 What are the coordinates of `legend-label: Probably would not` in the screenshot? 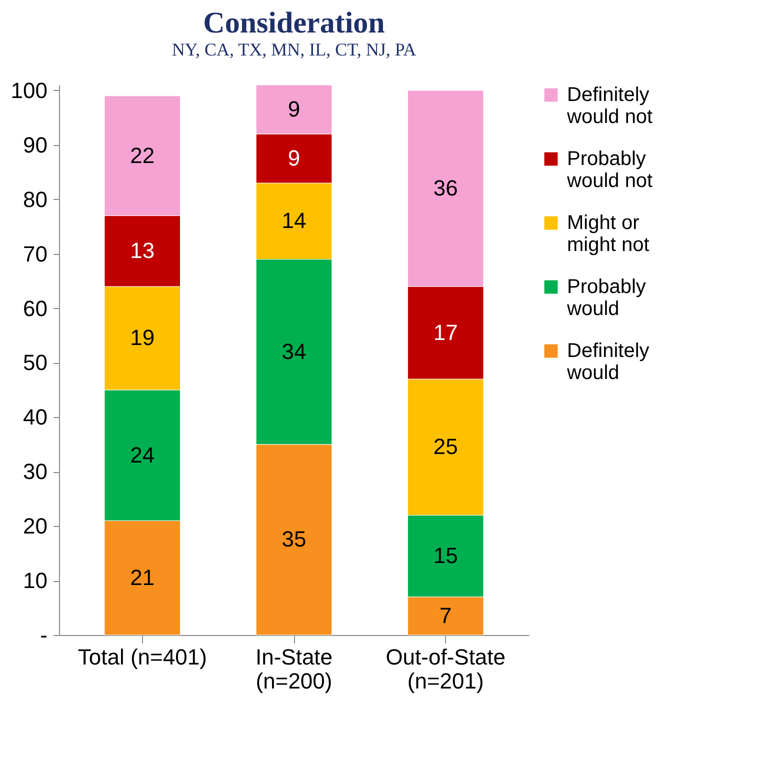 It's located at (610, 170).